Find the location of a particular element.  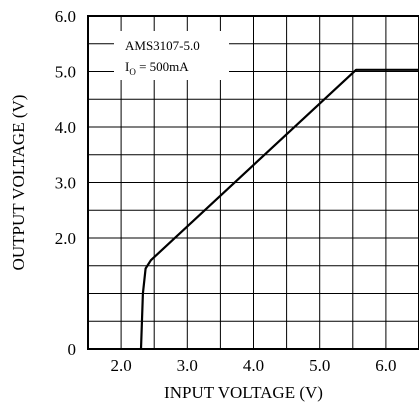

y-tick-label: 6.0 is located at coordinates (65, 16).